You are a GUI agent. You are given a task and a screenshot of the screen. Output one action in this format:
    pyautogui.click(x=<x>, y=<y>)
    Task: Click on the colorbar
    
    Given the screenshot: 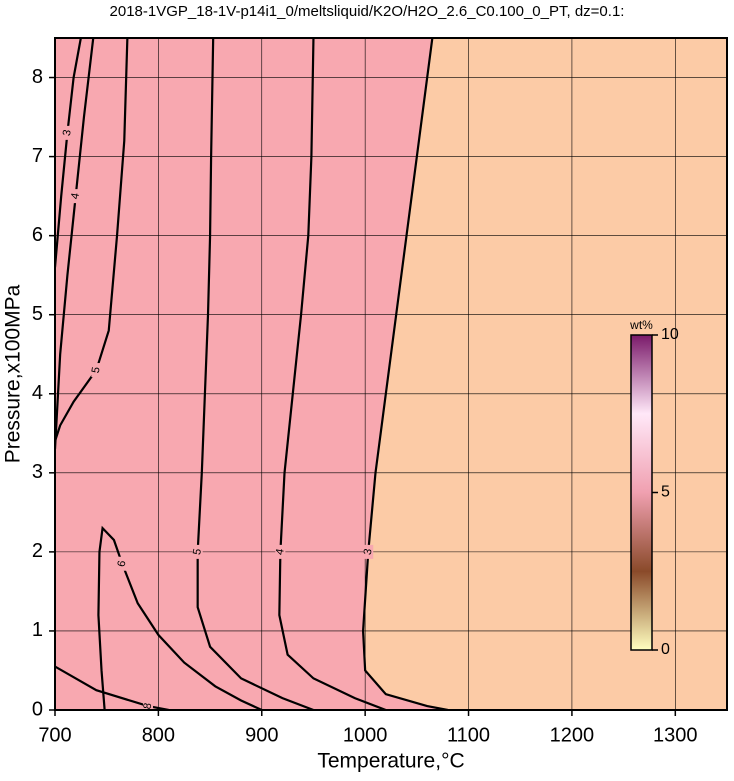 What is the action you would take?
    pyautogui.click(x=641, y=492)
    